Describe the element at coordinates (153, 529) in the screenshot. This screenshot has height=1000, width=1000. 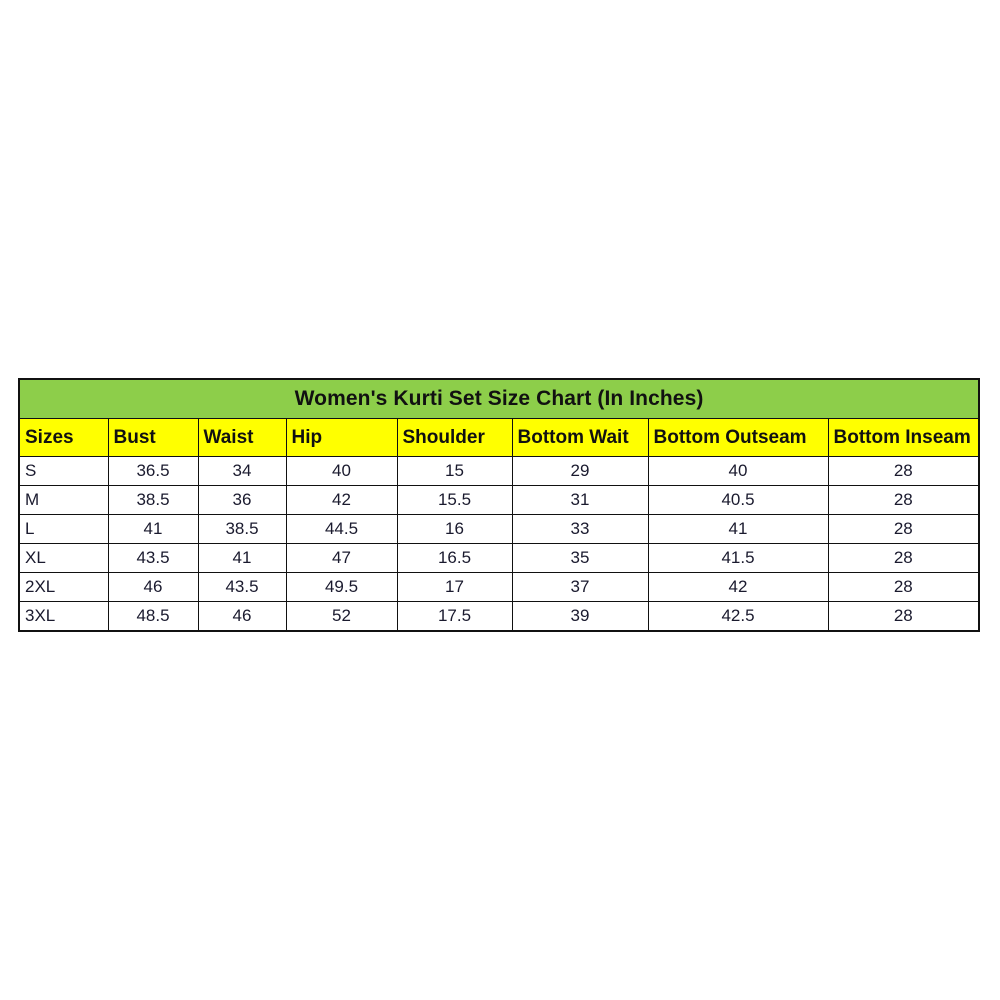
I see `cell-bust: 41` at that location.